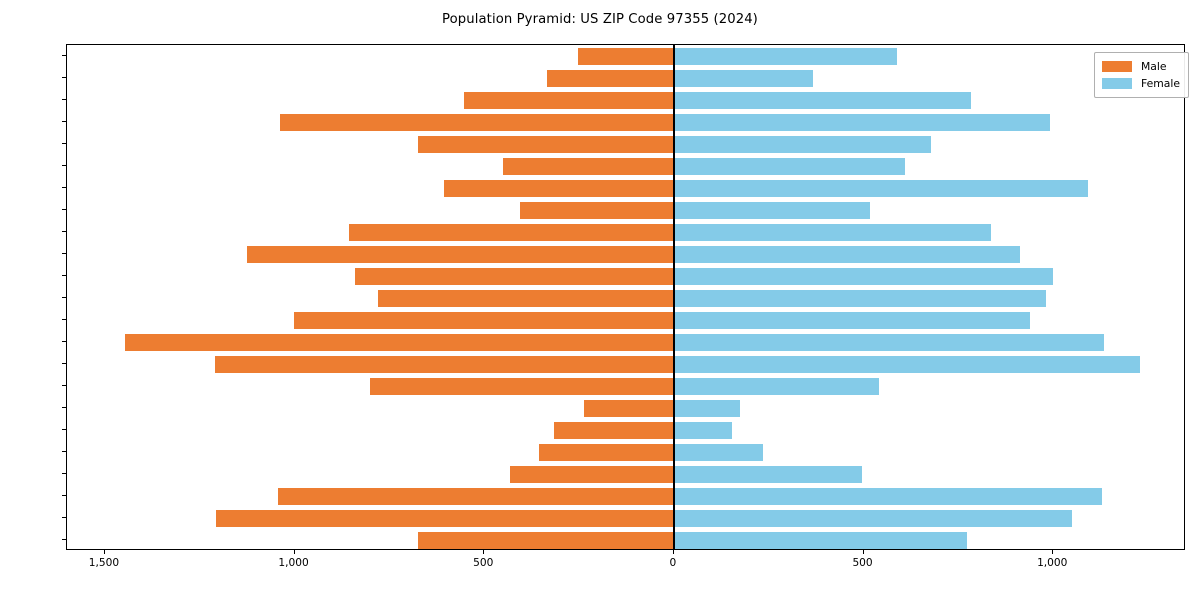 The width and height of the screenshot is (1200, 600). I want to click on legend-label-female: Female, so click(1160, 83).